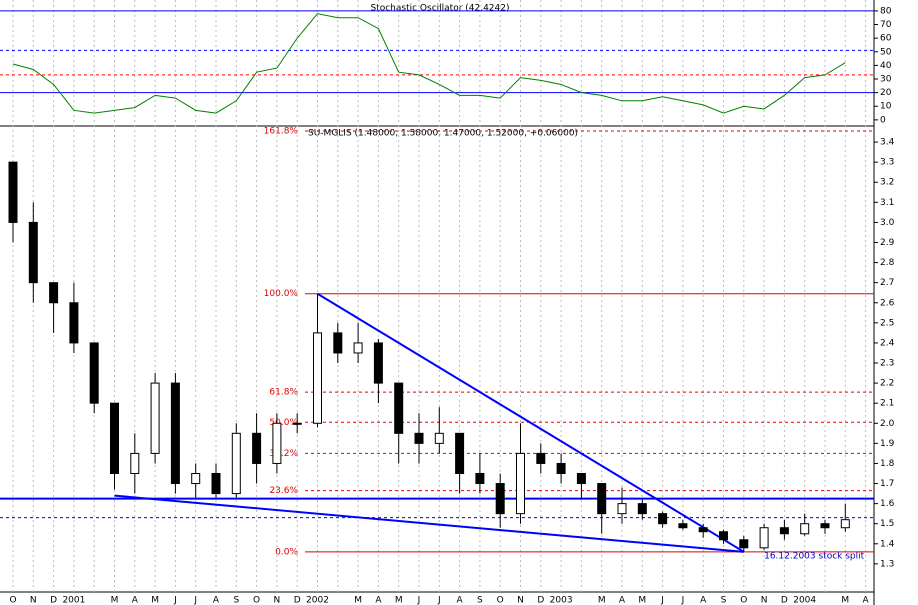 The width and height of the screenshot is (918, 605). Describe the element at coordinates (886, 93) in the screenshot. I see `y-tick-label: 20` at that location.